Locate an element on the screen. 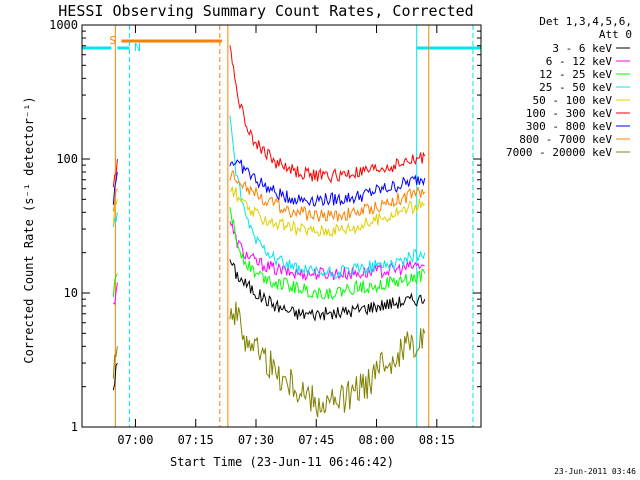 The height and width of the screenshot is (480, 640). y-tick-label: 10 is located at coordinates (71, 293).